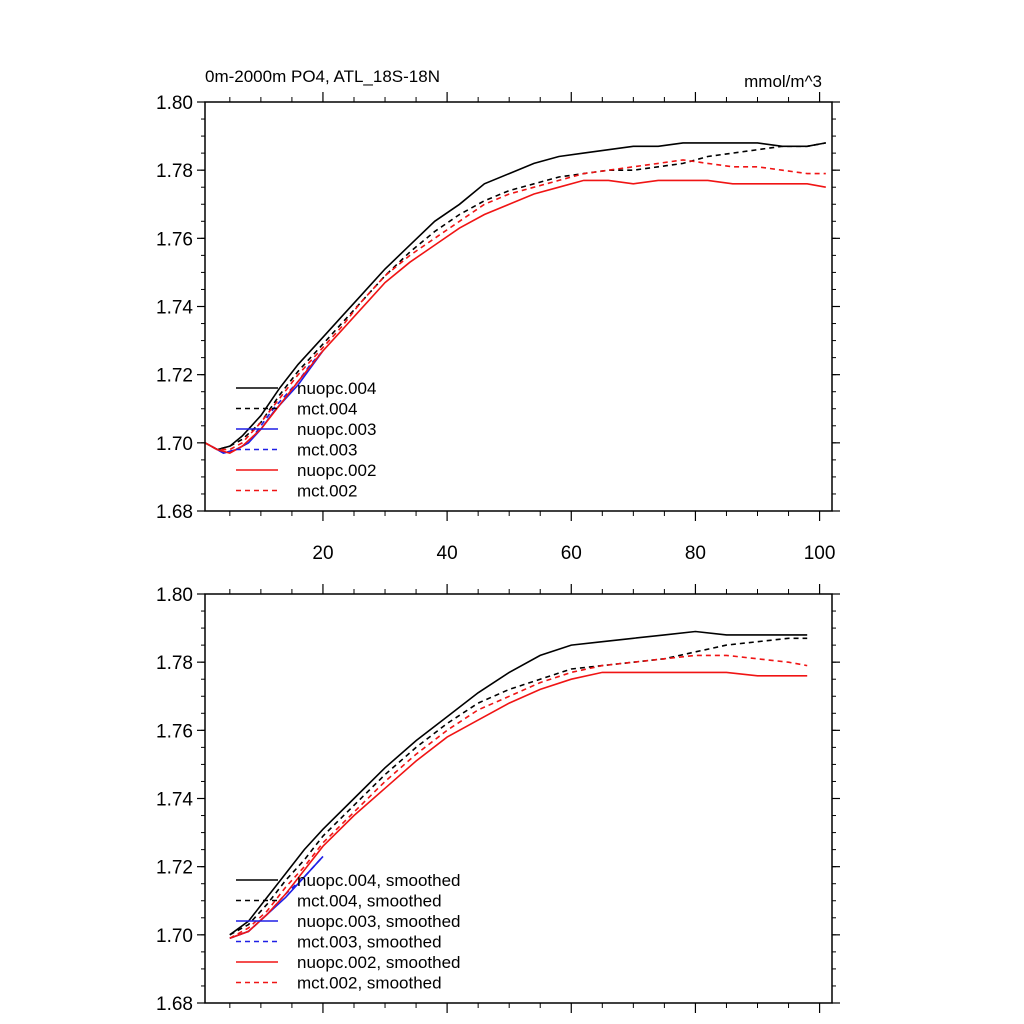 Image resolution: width=1024 pixels, height=1024 pixels. What do you see at coordinates (322, 553) in the screenshot?
I see `x-tick-label: 20` at bounding box center [322, 553].